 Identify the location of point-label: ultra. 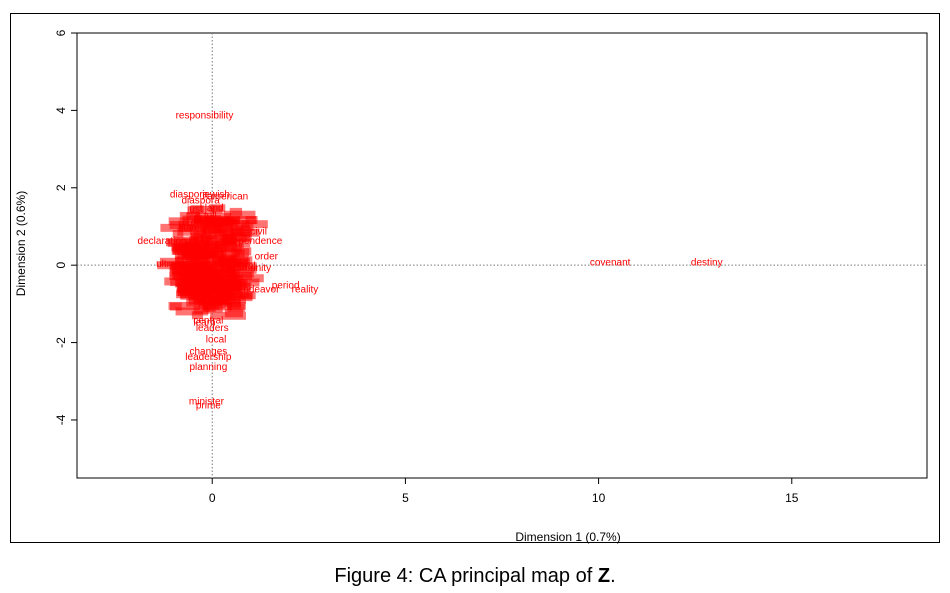
(166, 264).